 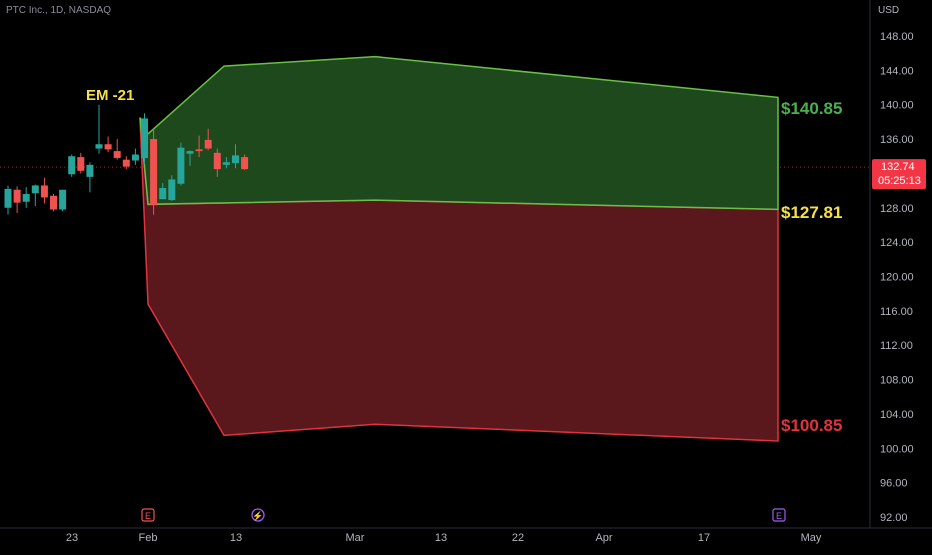 What do you see at coordinates (894, 484) in the screenshot?
I see `price-tick-label: 96.00` at bounding box center [894, 484].